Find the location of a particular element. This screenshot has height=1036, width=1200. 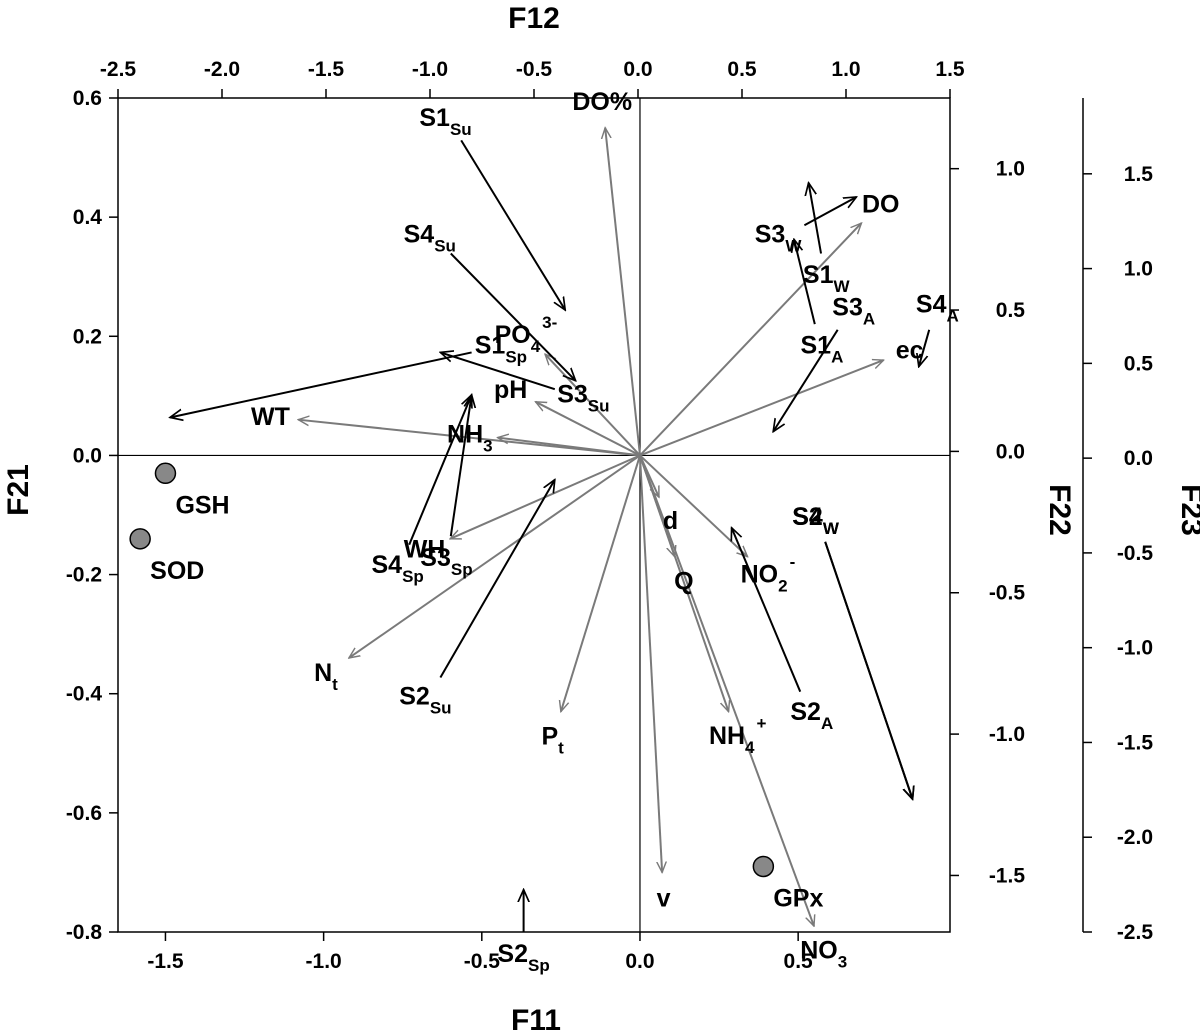

sample-vector-label: S3A is located at coordinates (853, 311).